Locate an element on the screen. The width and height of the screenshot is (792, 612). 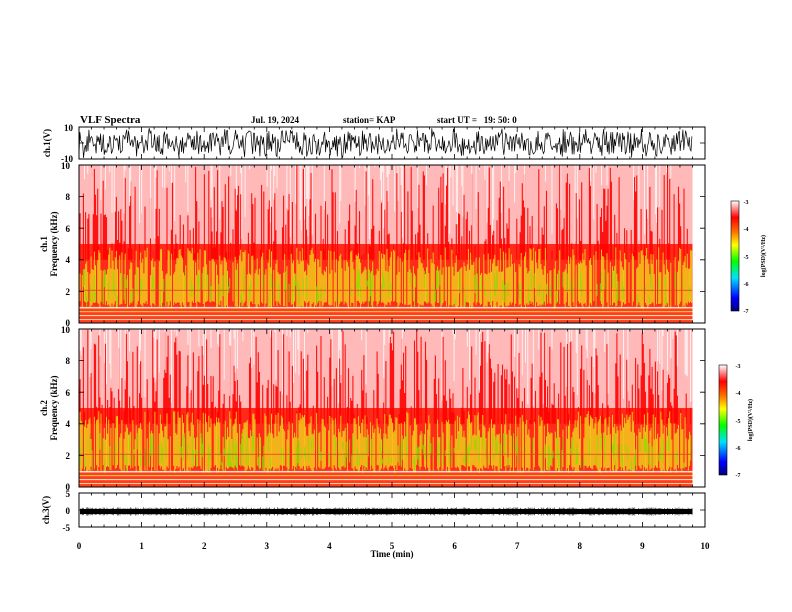
ch1-spec-ytick-2: 2 is located at coordinates (68, 292).